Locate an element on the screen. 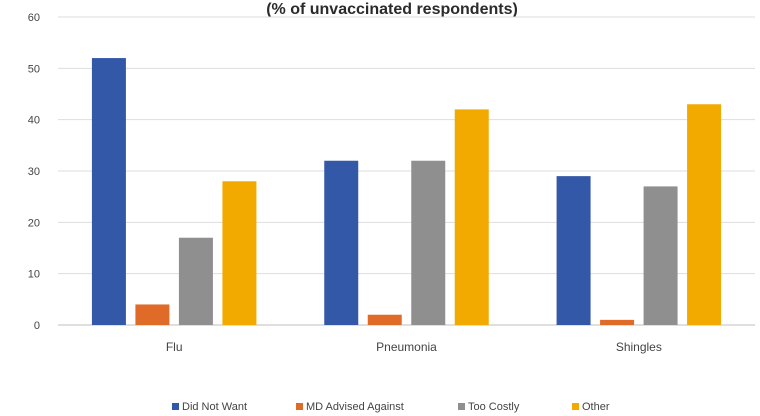 The image size is (760, 416). y-tick-label: 50 is located at coordinates (34, 69).